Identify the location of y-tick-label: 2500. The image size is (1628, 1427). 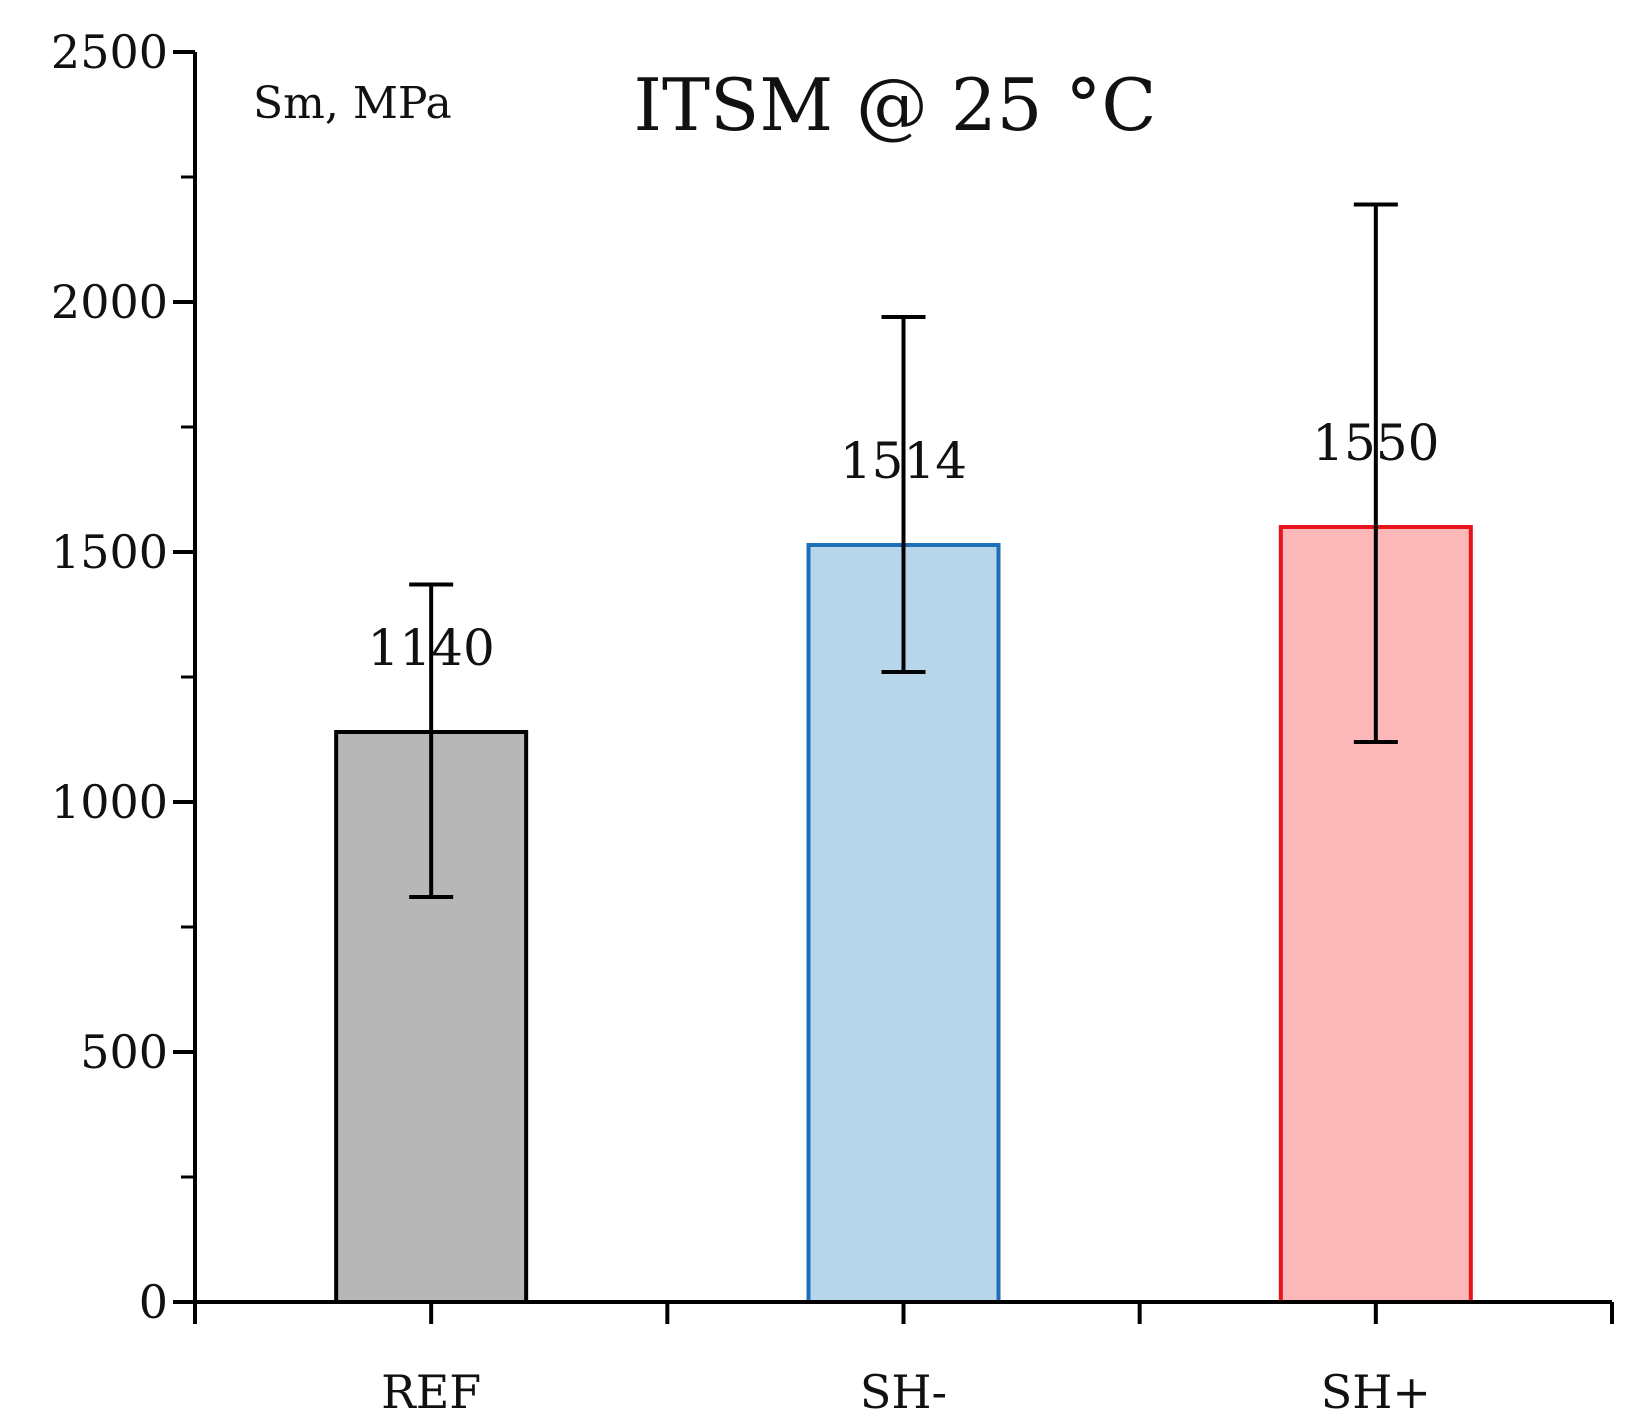
(109, 52).